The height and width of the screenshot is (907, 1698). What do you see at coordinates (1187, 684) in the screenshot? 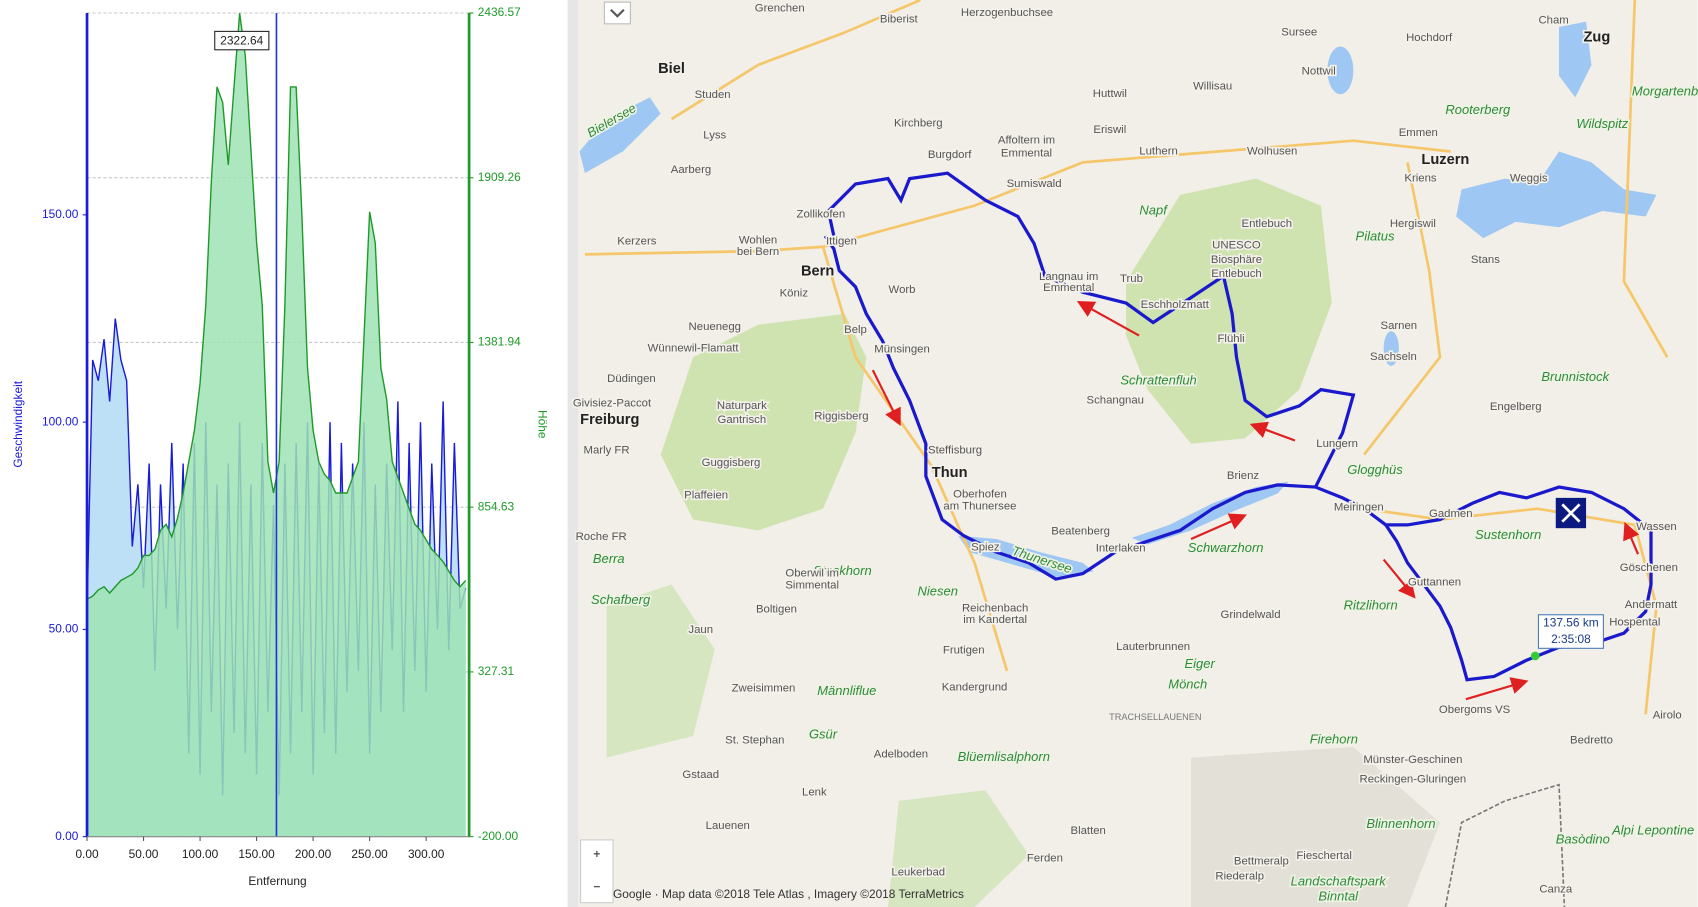
I see `place-label: Mönch` at bounding box center [1187, 684].